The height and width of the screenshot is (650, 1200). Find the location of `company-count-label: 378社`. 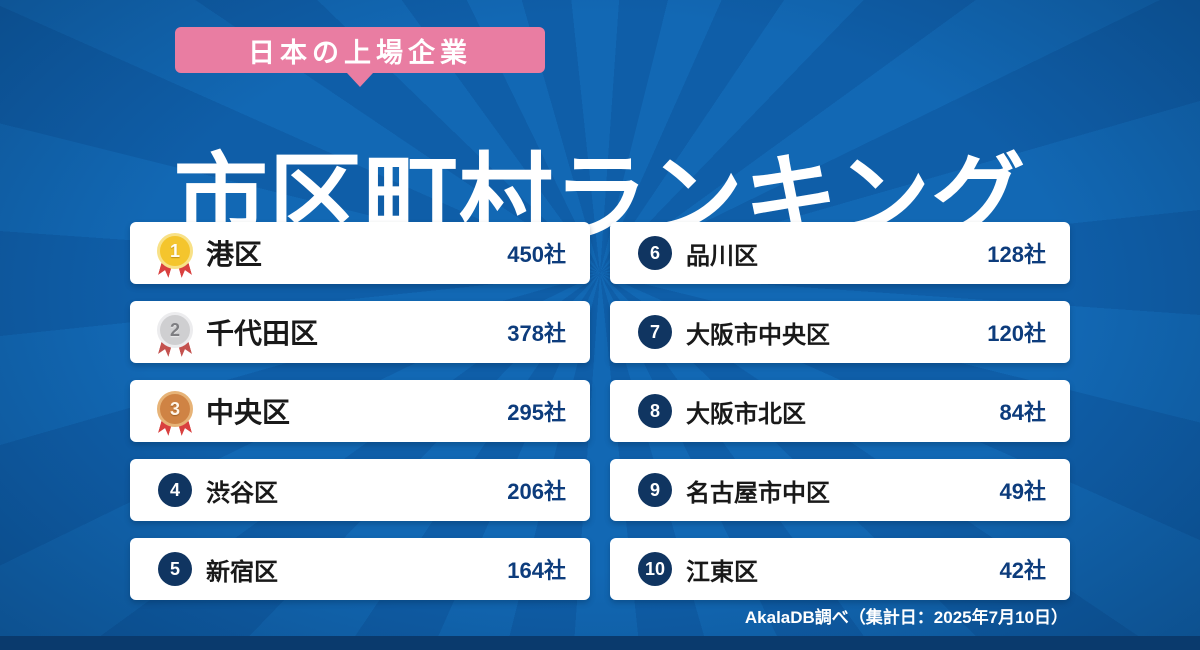

company-count-label: 378社 is located at coordinates (536, 333).